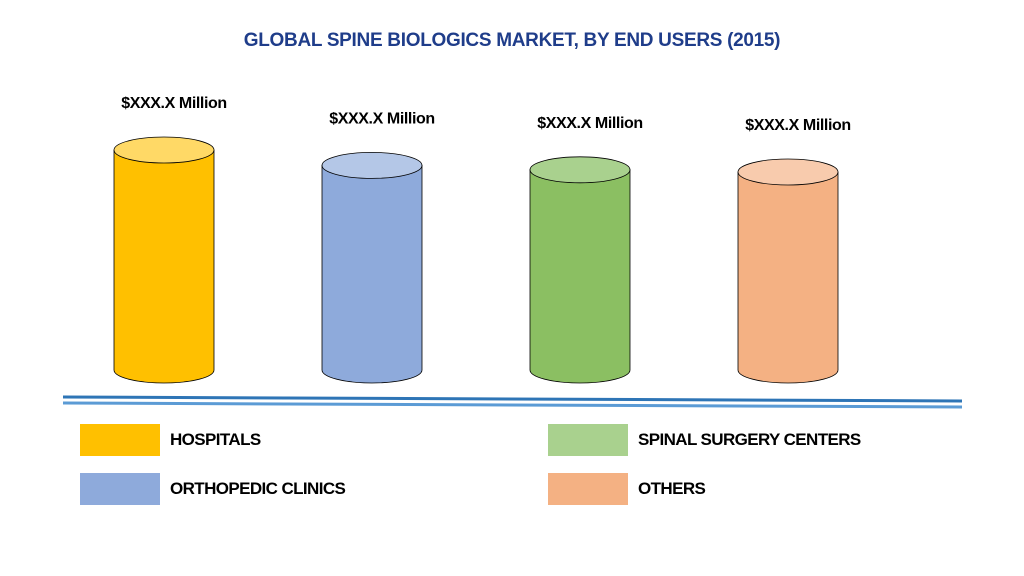 This screenshot has height=576, width=1024. I want to click on legend-label-hospitals: HOSPITALS, so click(215, 439).